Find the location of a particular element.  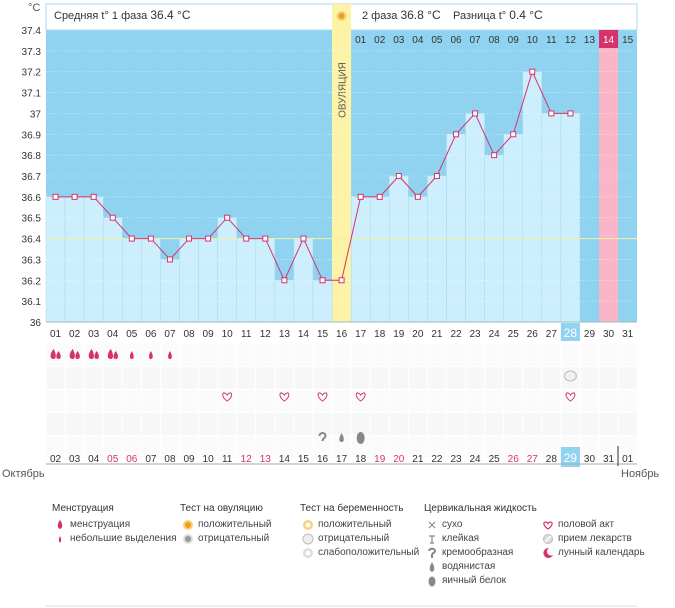

highlight-band is located at coordinates (609, 176).